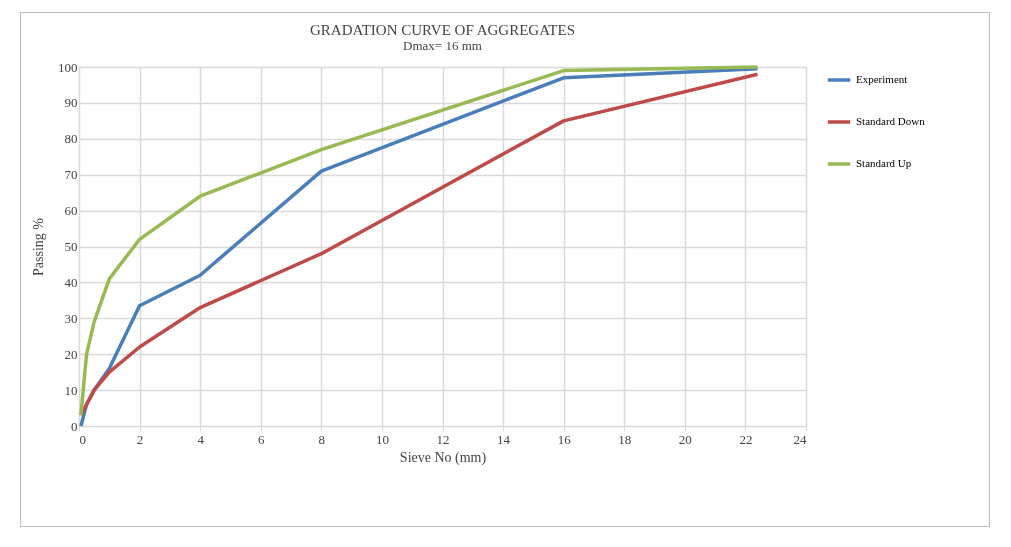  I want to click on legend-label: Standard Up, so click(884, 163).